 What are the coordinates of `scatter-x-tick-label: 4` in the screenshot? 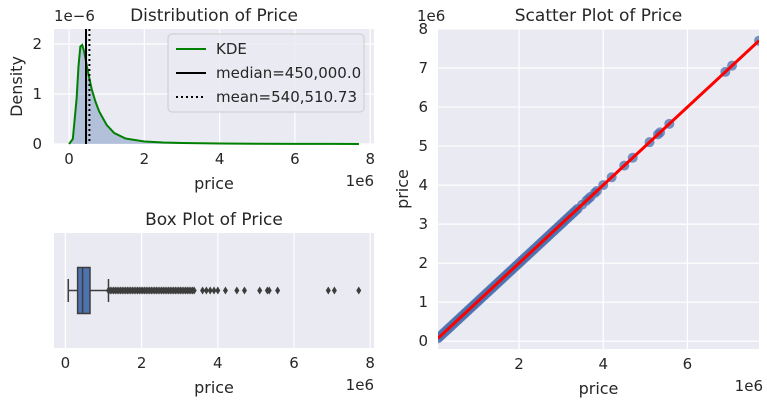 It's located at (603, 364).